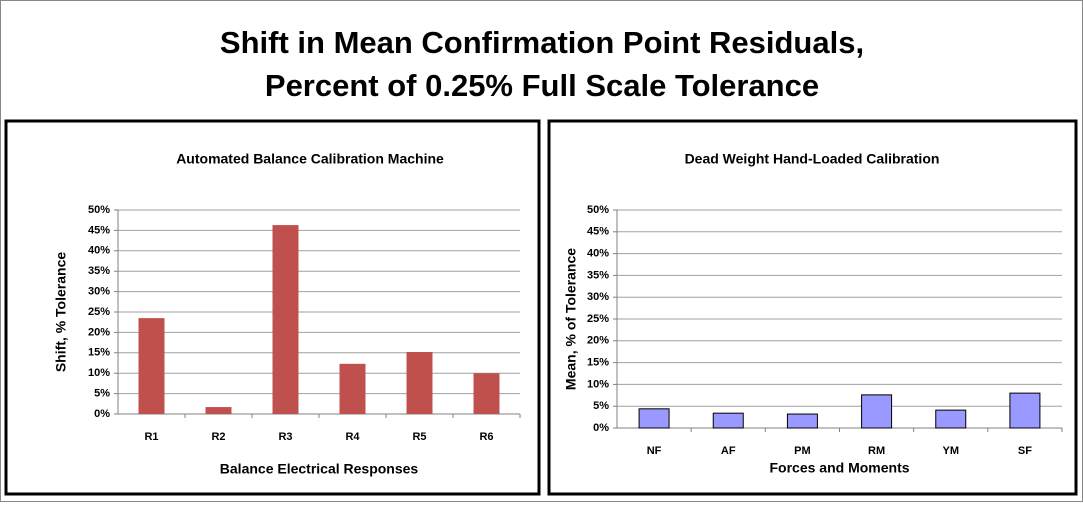  I want to click on x-axis-title: Forces and Moments, so click(839, 468).